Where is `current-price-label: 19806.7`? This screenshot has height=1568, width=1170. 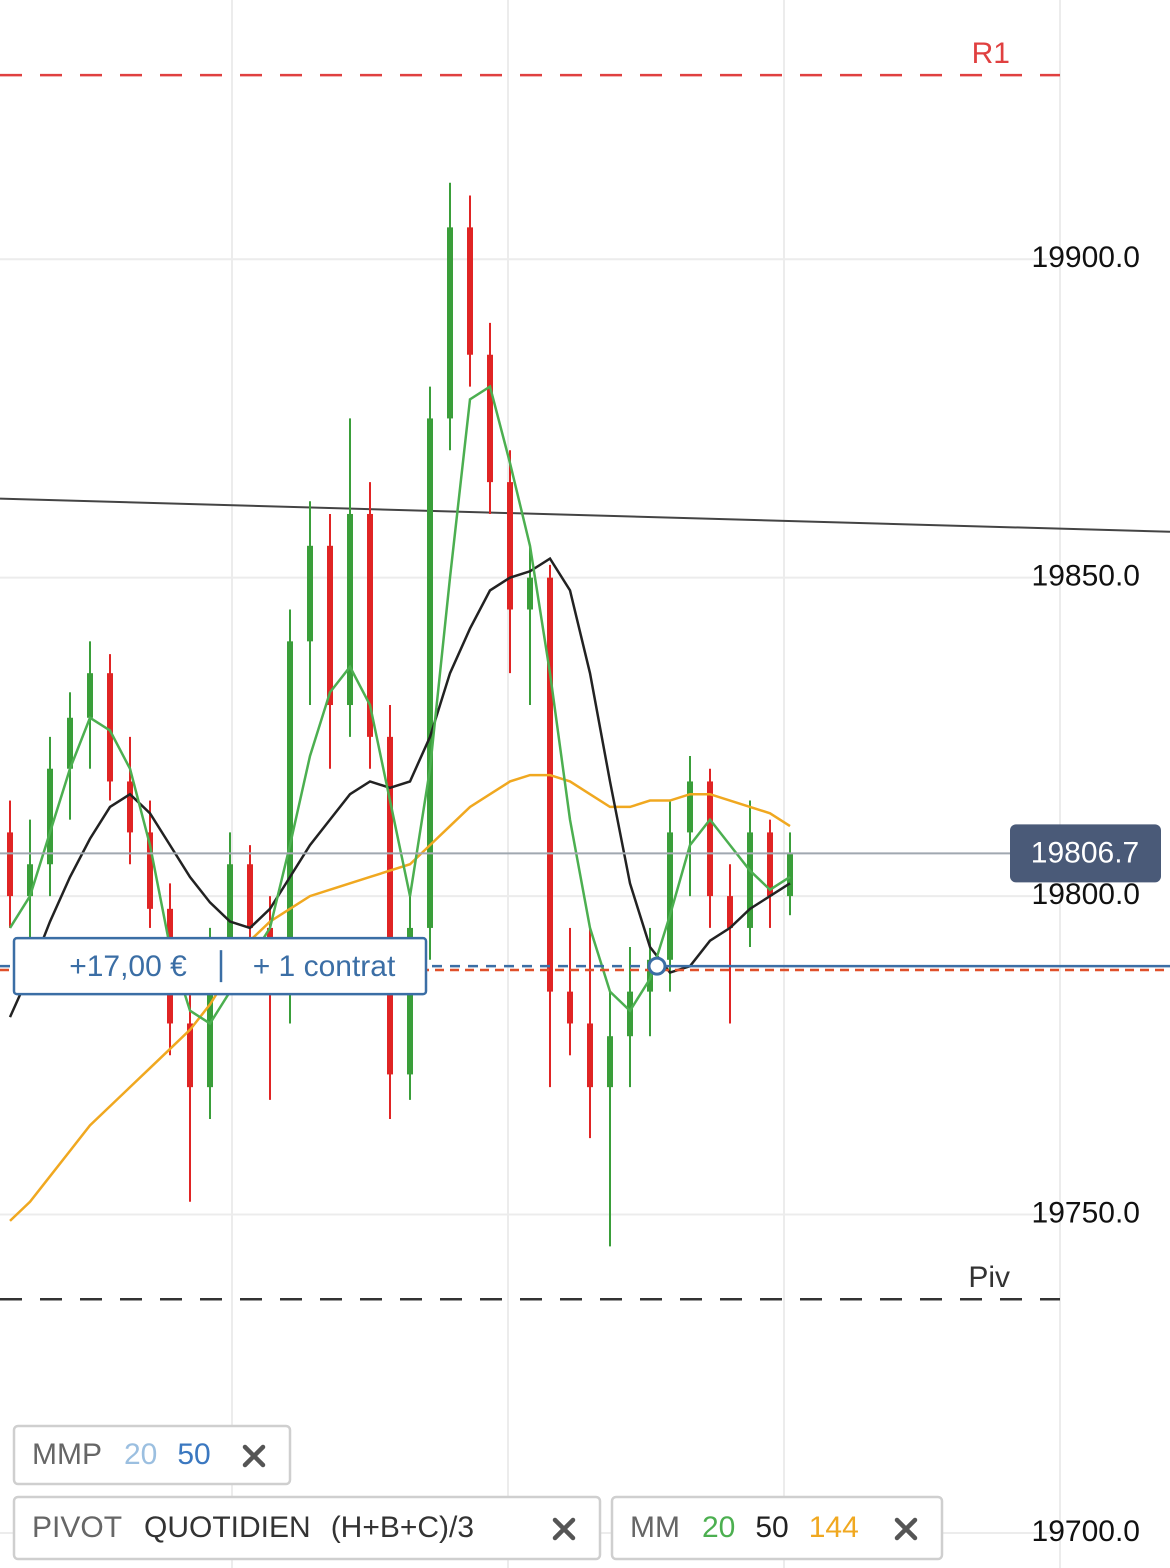
current-price-label: 19806.7 is located at coordinates (1085, 852).